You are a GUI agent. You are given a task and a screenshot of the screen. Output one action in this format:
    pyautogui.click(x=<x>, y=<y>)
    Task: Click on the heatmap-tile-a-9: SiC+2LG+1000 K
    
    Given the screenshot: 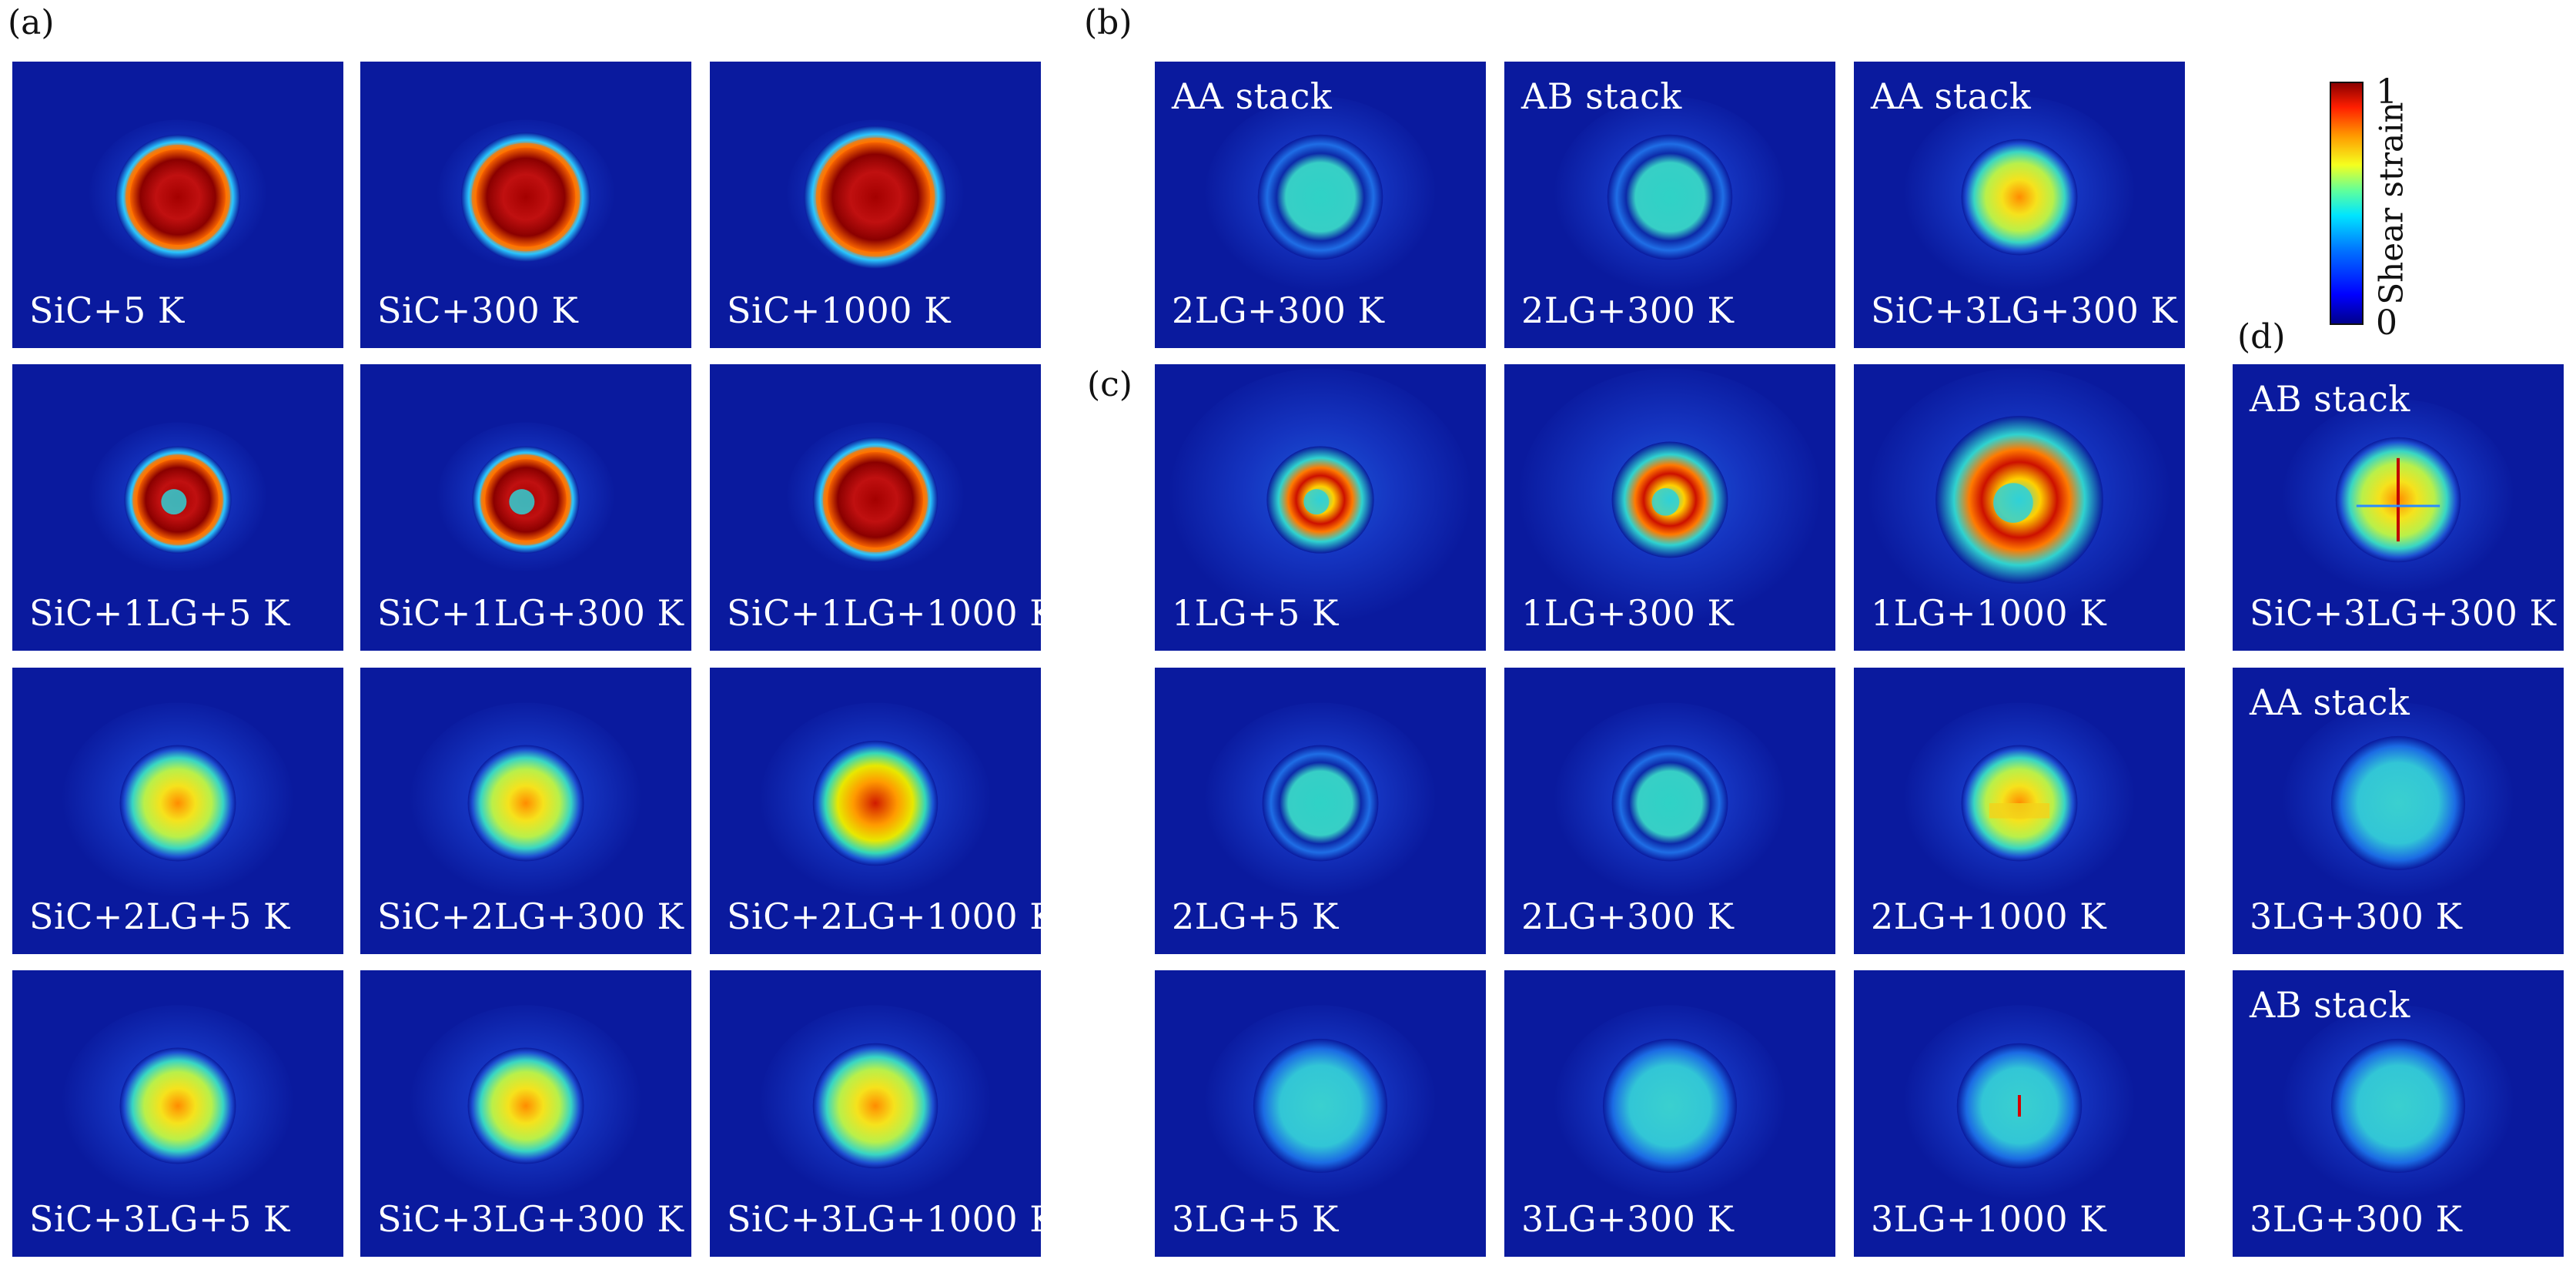 What is the action you would take?
    pyautogui.click(x=876, y=811)
    